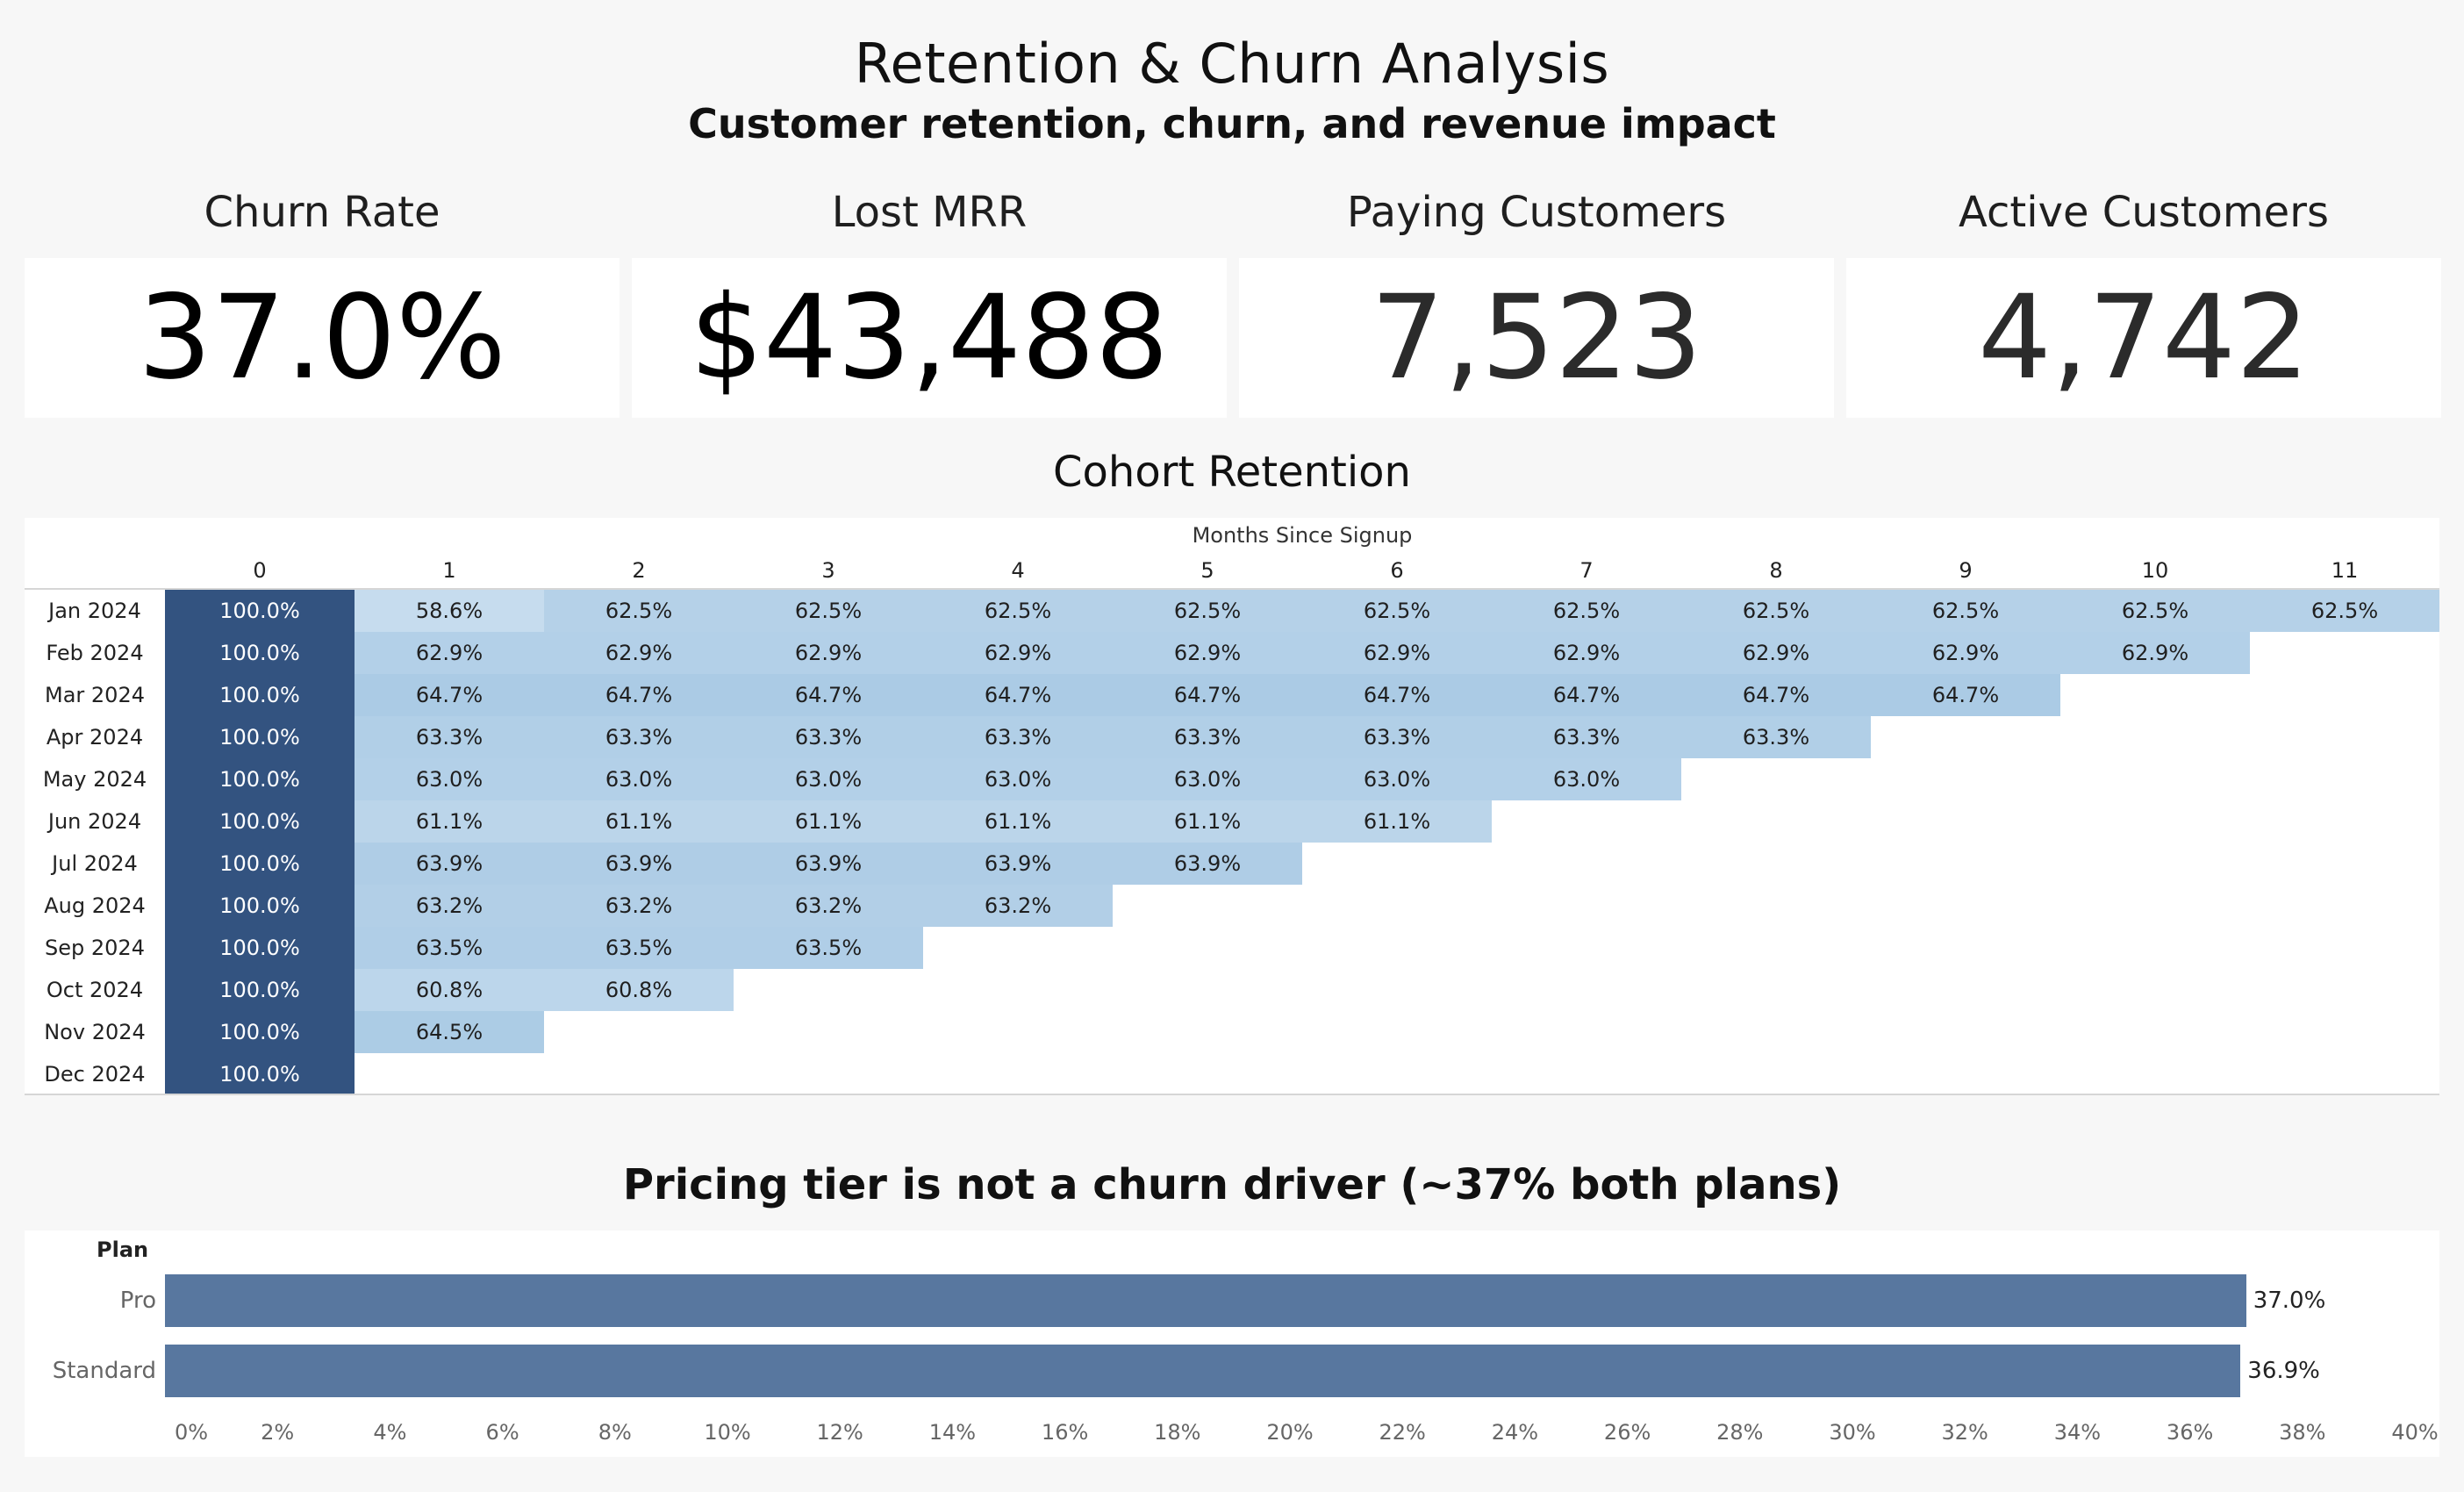 The width and height of the screenshot is (2464, 1492). Describe the element at coordinates (1586, 570) in the screenshot. I see `heatmap-col-header: 7` at that location.